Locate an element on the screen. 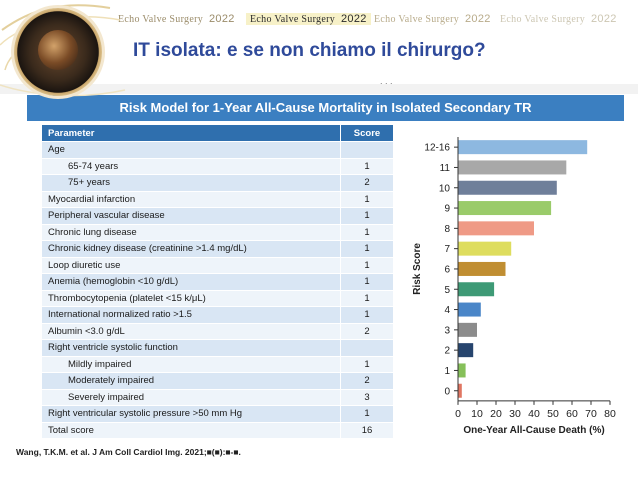 This screenshot has width=638, height=479. table-row: Chronic lung disease 1 is located at coordinates (217, 232).